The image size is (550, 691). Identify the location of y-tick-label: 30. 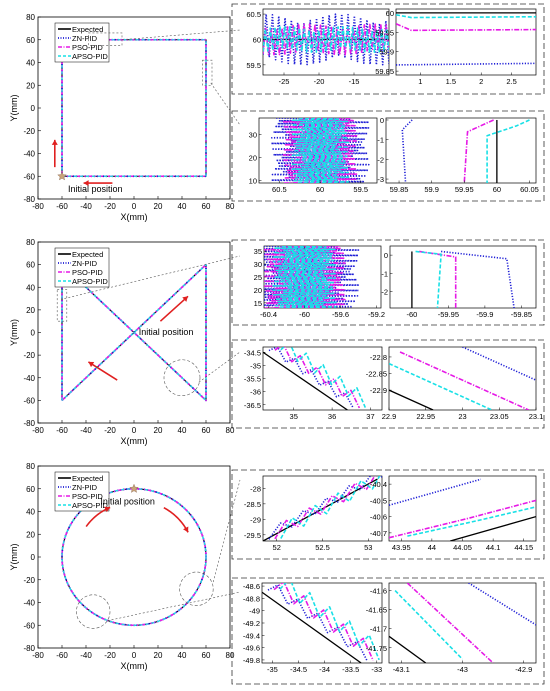
(253, 134).